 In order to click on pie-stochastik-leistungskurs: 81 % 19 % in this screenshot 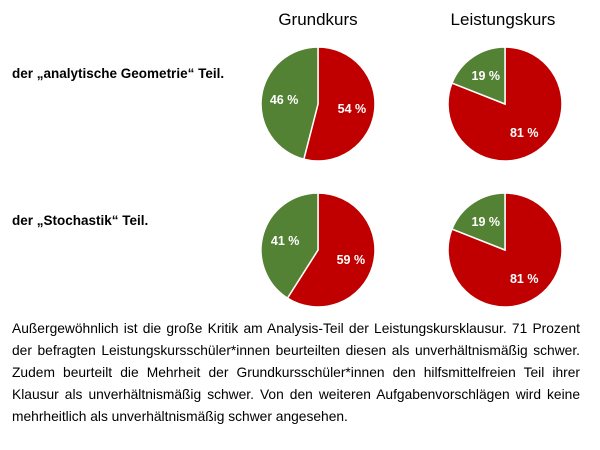, I will do `click(505, 250)`.